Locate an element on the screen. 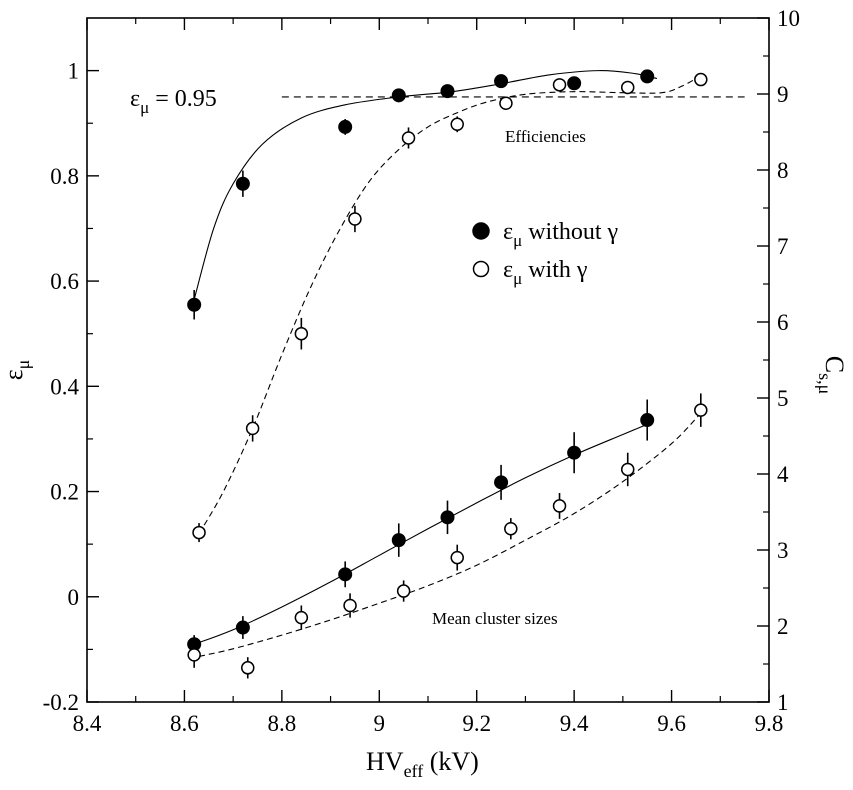 The image size is (853, 790). y-tick-label: 0.6 is located at coordinates (64, 281).